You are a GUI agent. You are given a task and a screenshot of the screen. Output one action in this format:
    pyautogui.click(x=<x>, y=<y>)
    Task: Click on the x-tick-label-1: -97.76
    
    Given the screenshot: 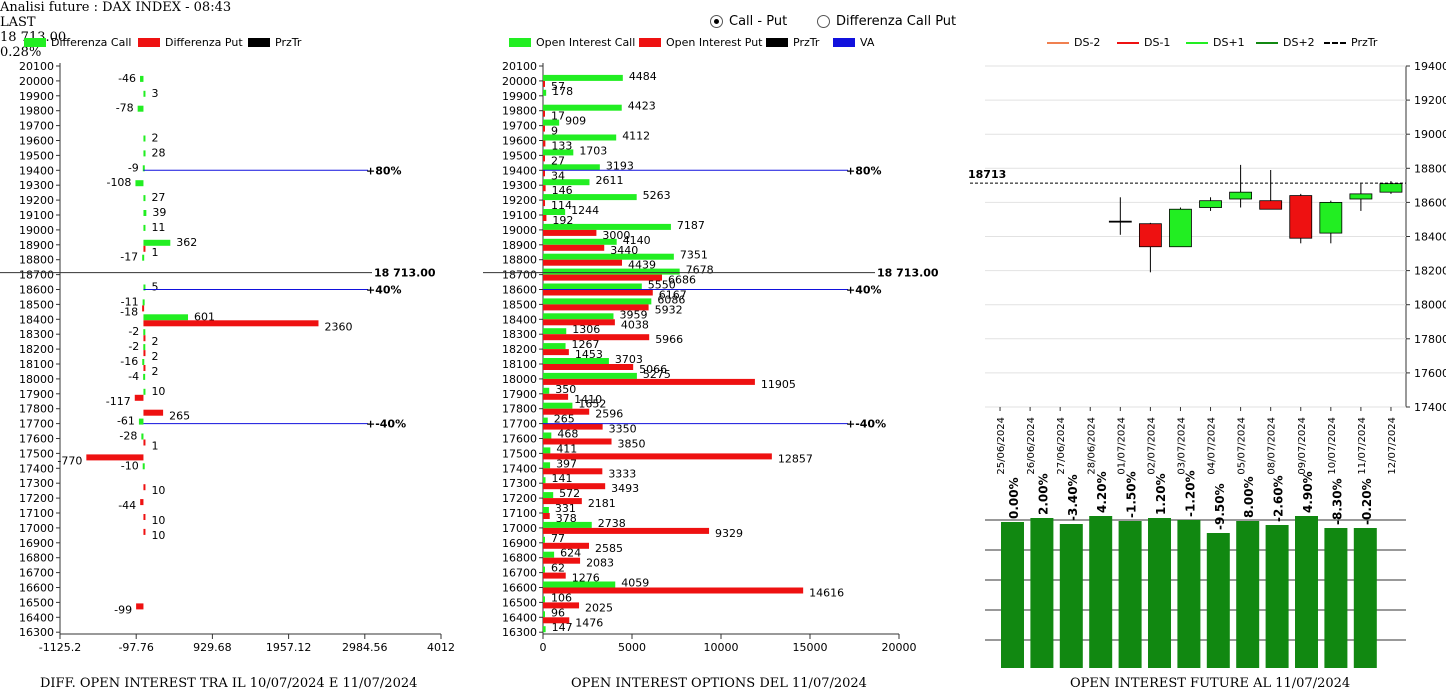 What is the action you would take?
    pyautogui.click(x=135, y=647)
    